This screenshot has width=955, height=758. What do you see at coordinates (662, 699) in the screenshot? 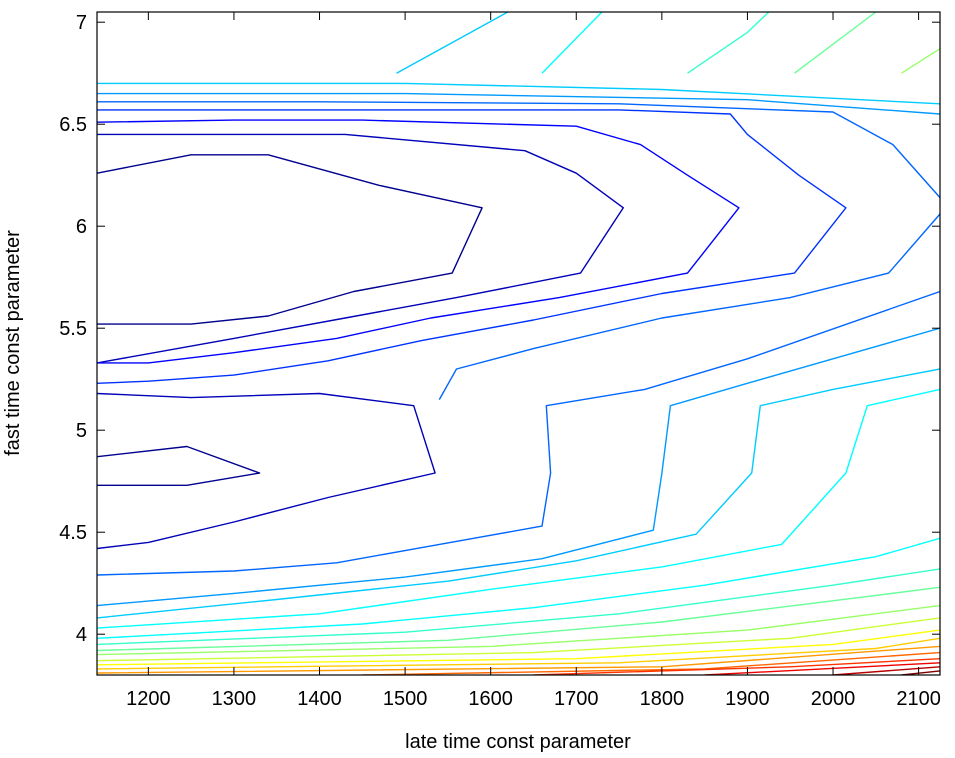
I see `x-tick-label: 1800` at bounding box center [662, 699].